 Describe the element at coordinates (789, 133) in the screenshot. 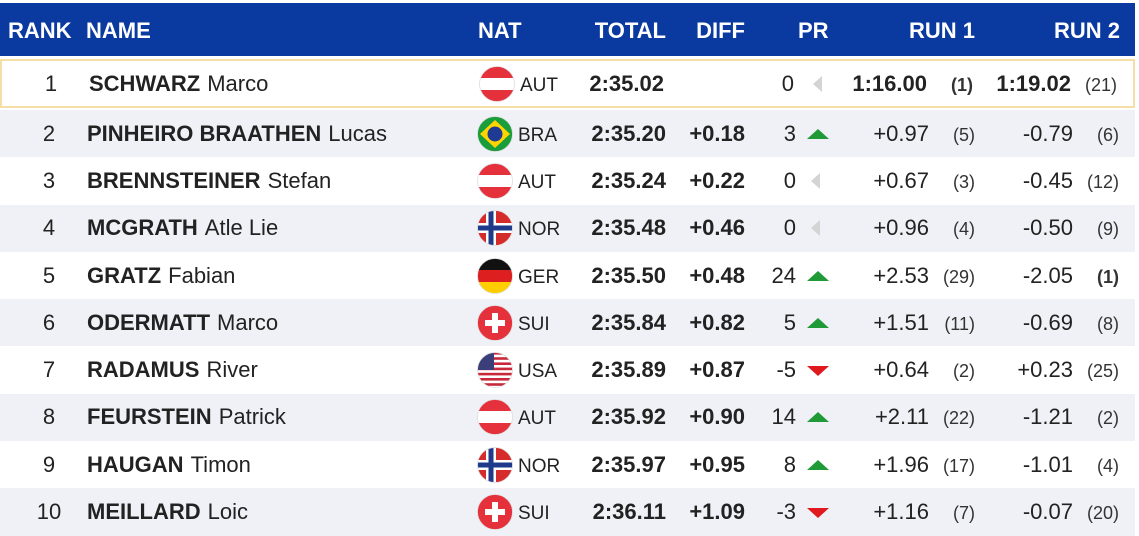

I see `positions-gained: 3` at that location.